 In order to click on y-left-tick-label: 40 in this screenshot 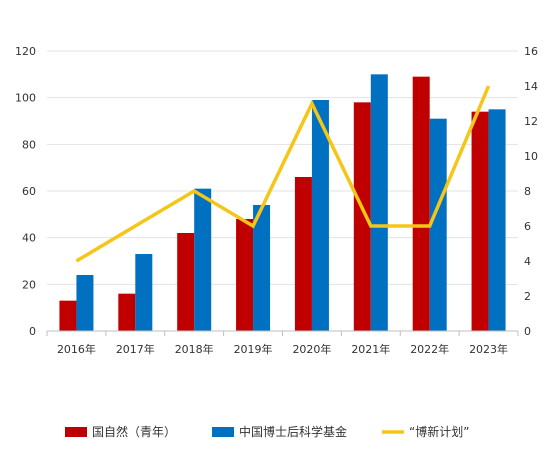, I will do `click(29, 238)`.